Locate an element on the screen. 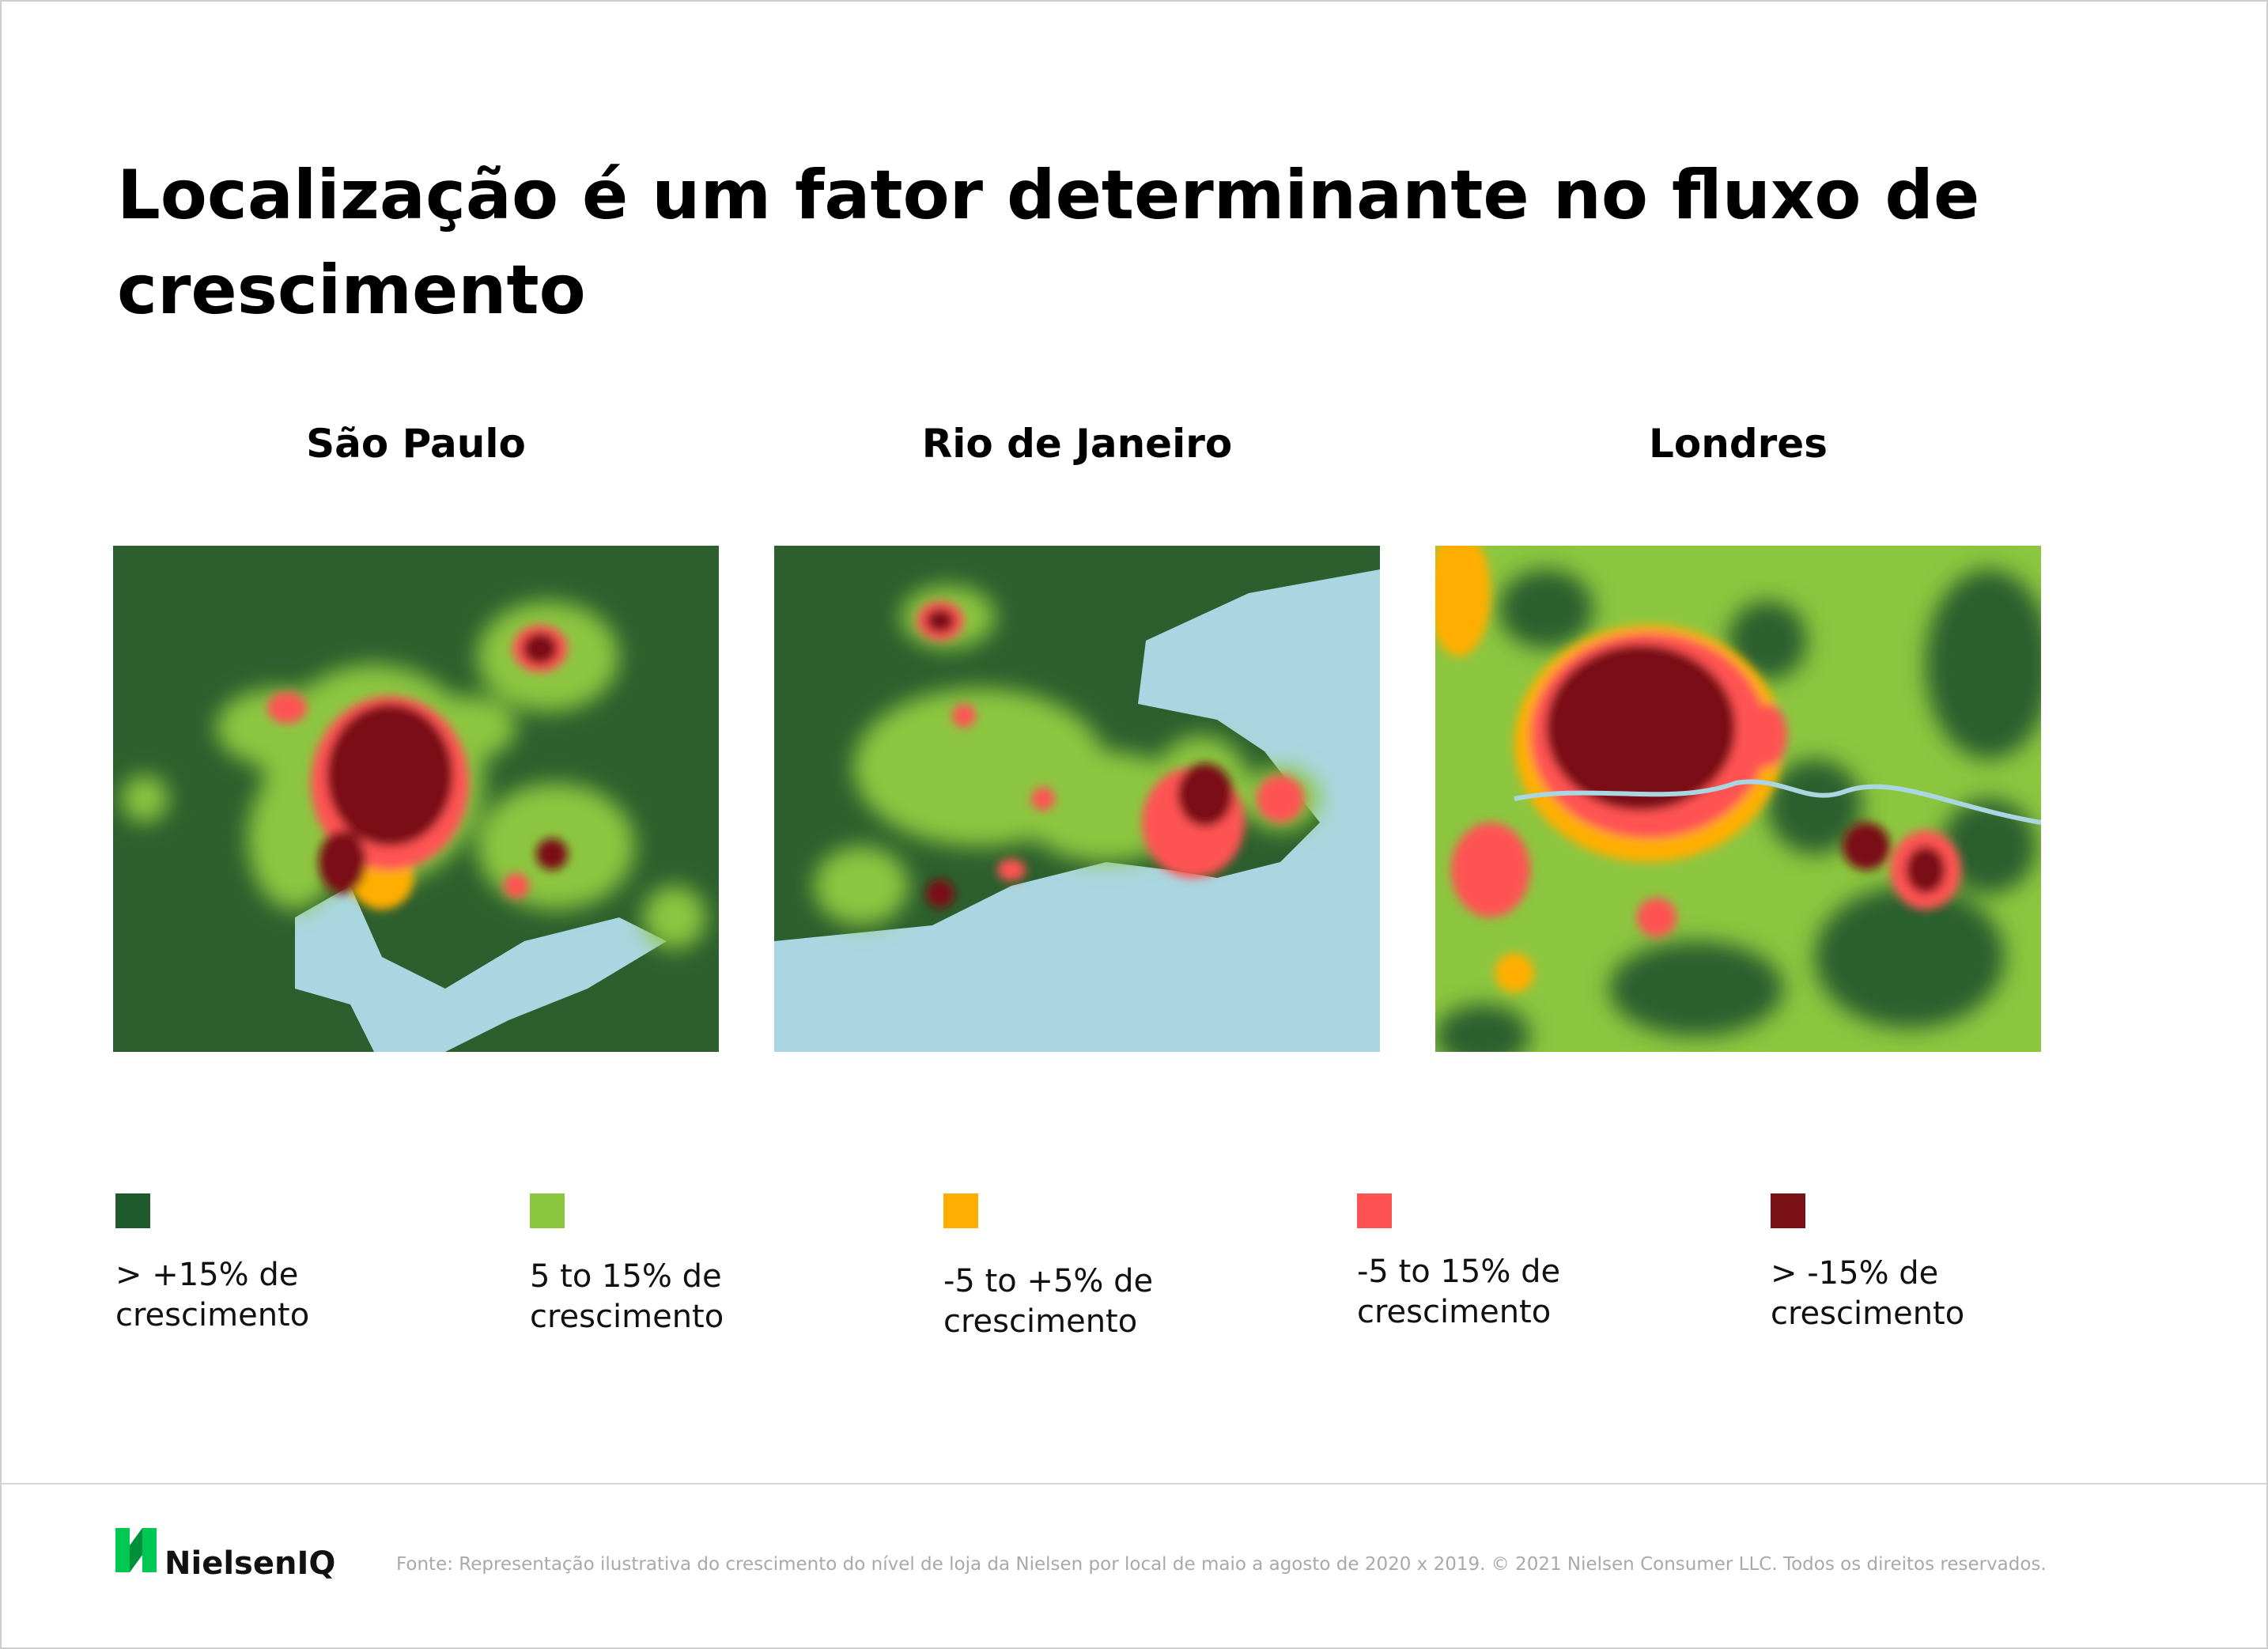 This screenshot has width=2268, height=1649. map-title: Rio de Janeiro is located at coordinates (1077, 444).